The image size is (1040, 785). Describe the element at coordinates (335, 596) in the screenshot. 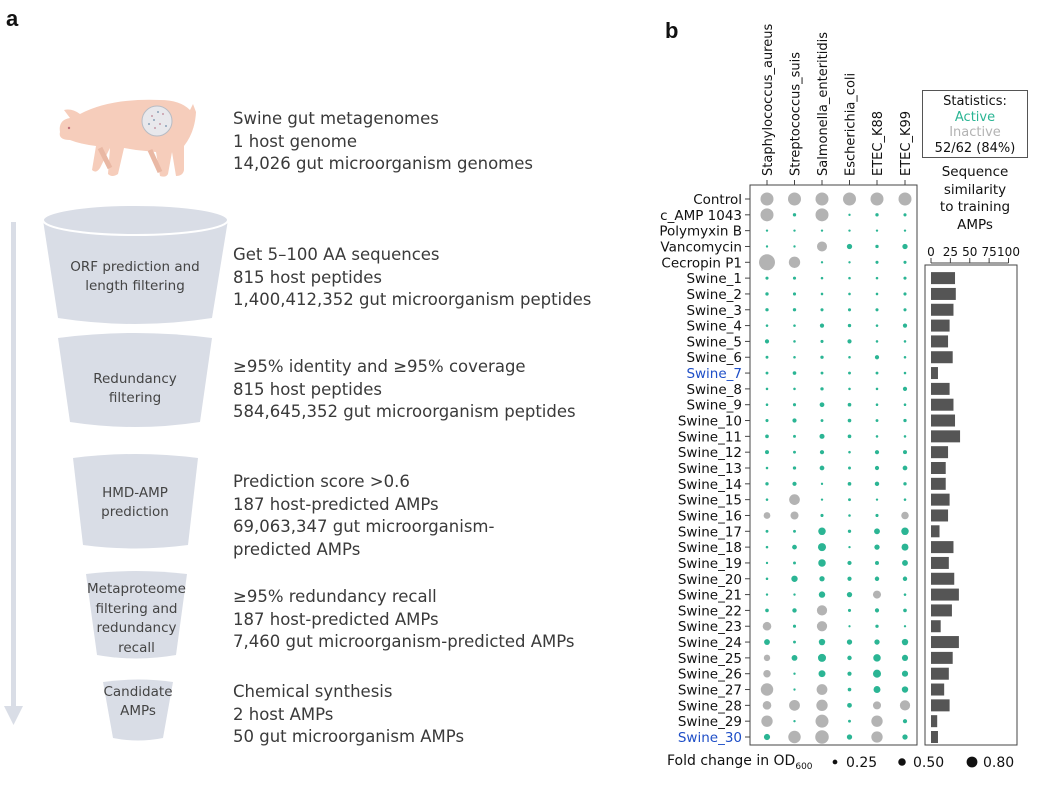

I see `description-line: ≥95% redundancy recall` at that location.